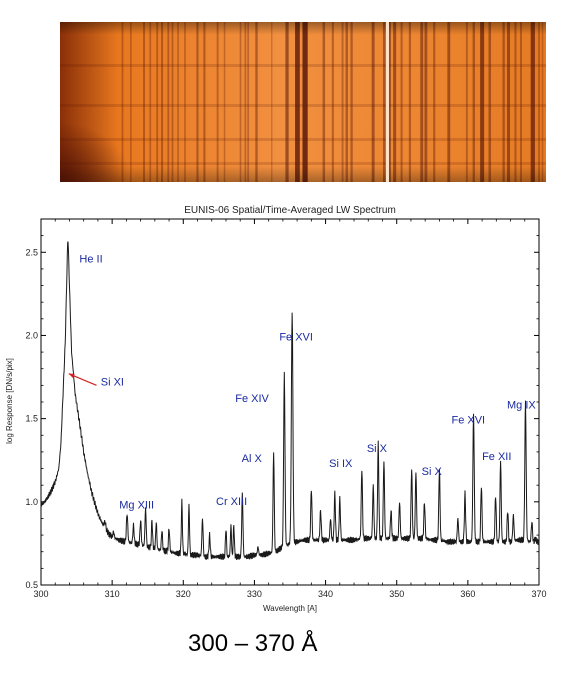 This screenshot has height=695, width=571. Describe the element at coordinates (496, 457) in the screenshot. I see `spectral-line-label: Fe XII` at that location.